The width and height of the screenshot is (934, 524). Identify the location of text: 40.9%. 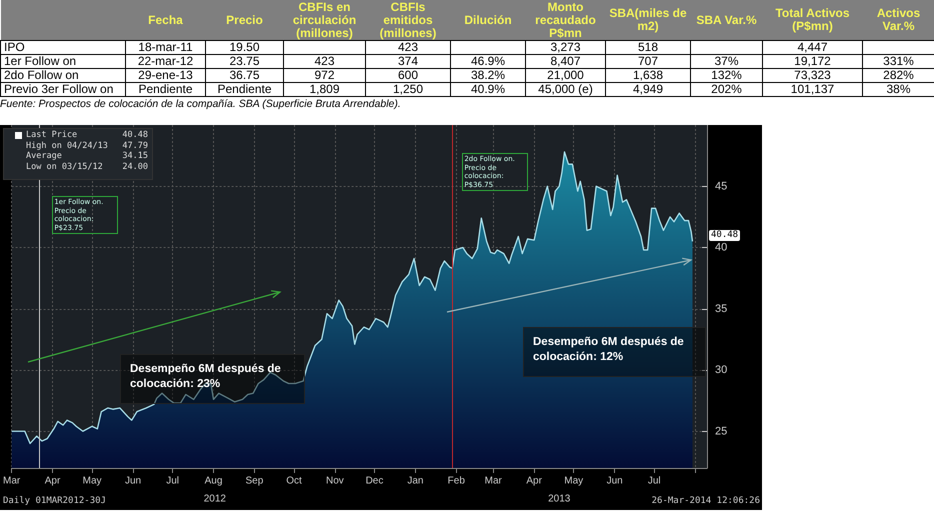
(488, 89).